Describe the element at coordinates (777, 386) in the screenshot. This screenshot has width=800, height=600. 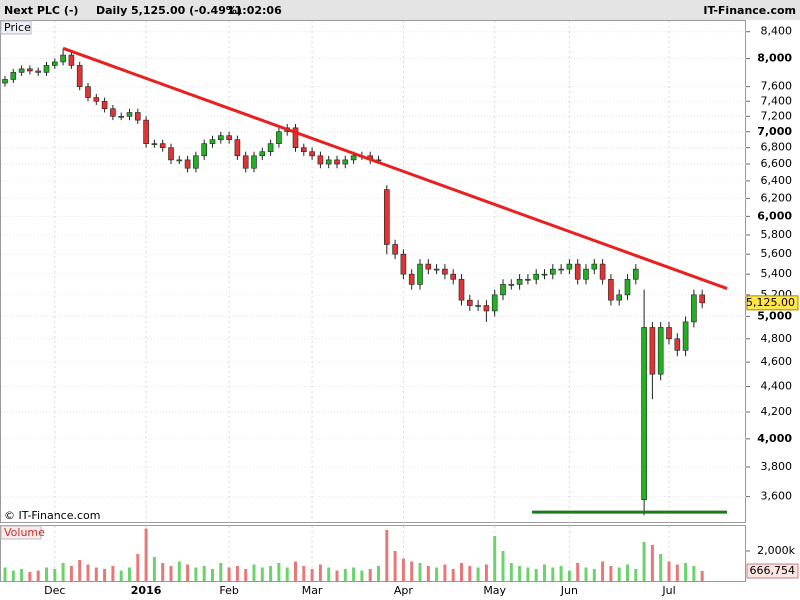
I see `y-tick-label: 4,400` at that location.